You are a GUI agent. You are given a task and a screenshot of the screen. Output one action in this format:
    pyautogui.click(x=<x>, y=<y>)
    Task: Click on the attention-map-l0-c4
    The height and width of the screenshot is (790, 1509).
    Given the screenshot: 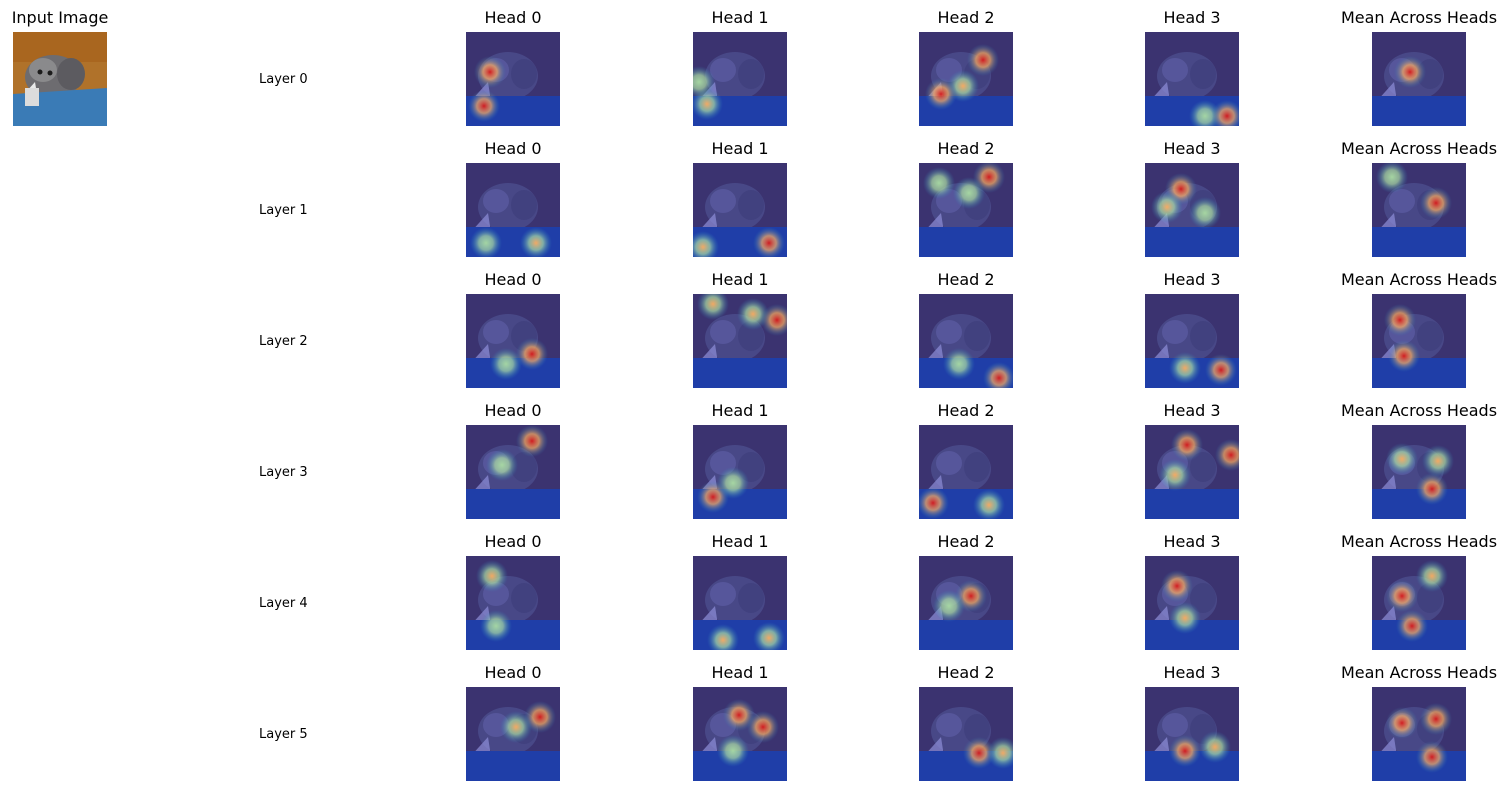 What is the action you would take?
    pyautogui.click(x=1419, y=79)
    